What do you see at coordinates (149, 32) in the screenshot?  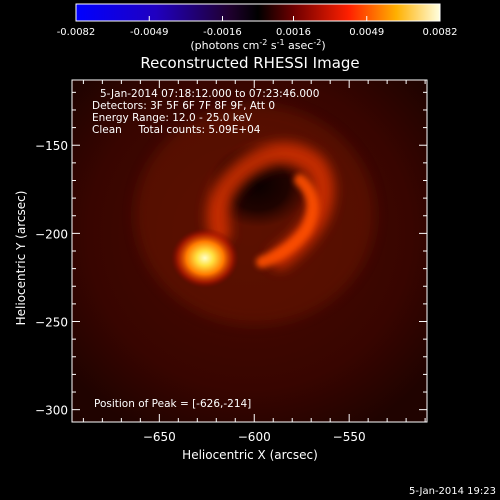 I see `colorbar-tick-label: -0.0049` at bounding box center [149, 32].